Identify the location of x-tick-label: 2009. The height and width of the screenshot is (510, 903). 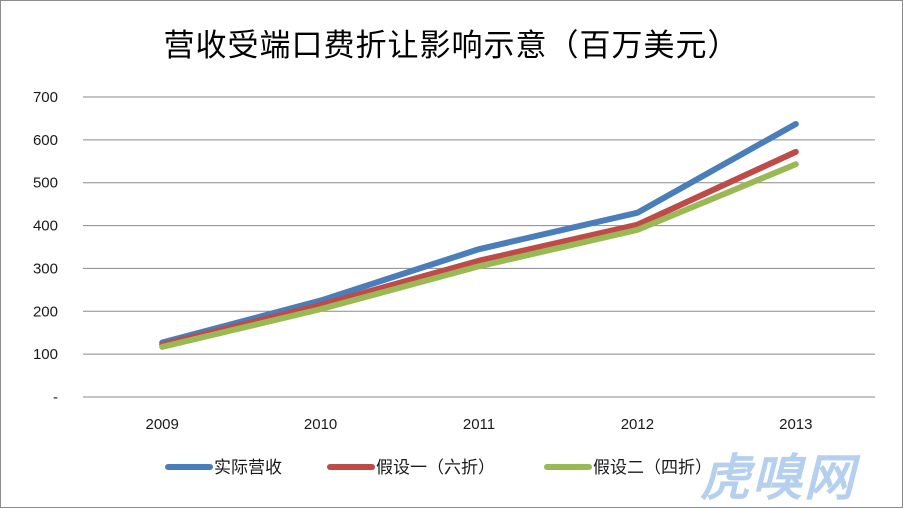
(162, 424).